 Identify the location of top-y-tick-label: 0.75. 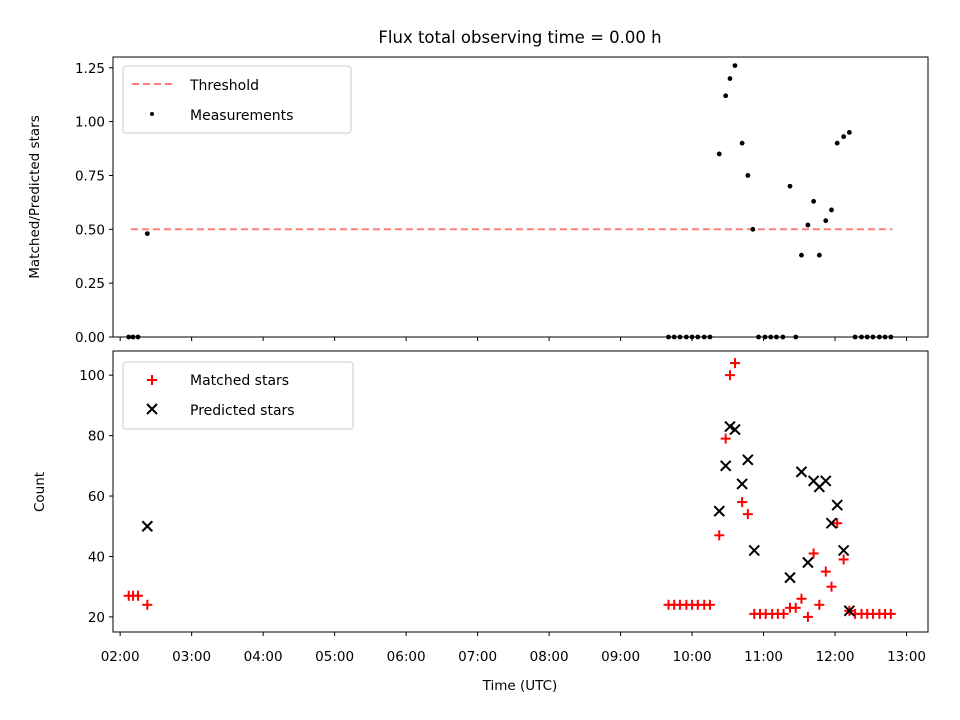
(90, 176).